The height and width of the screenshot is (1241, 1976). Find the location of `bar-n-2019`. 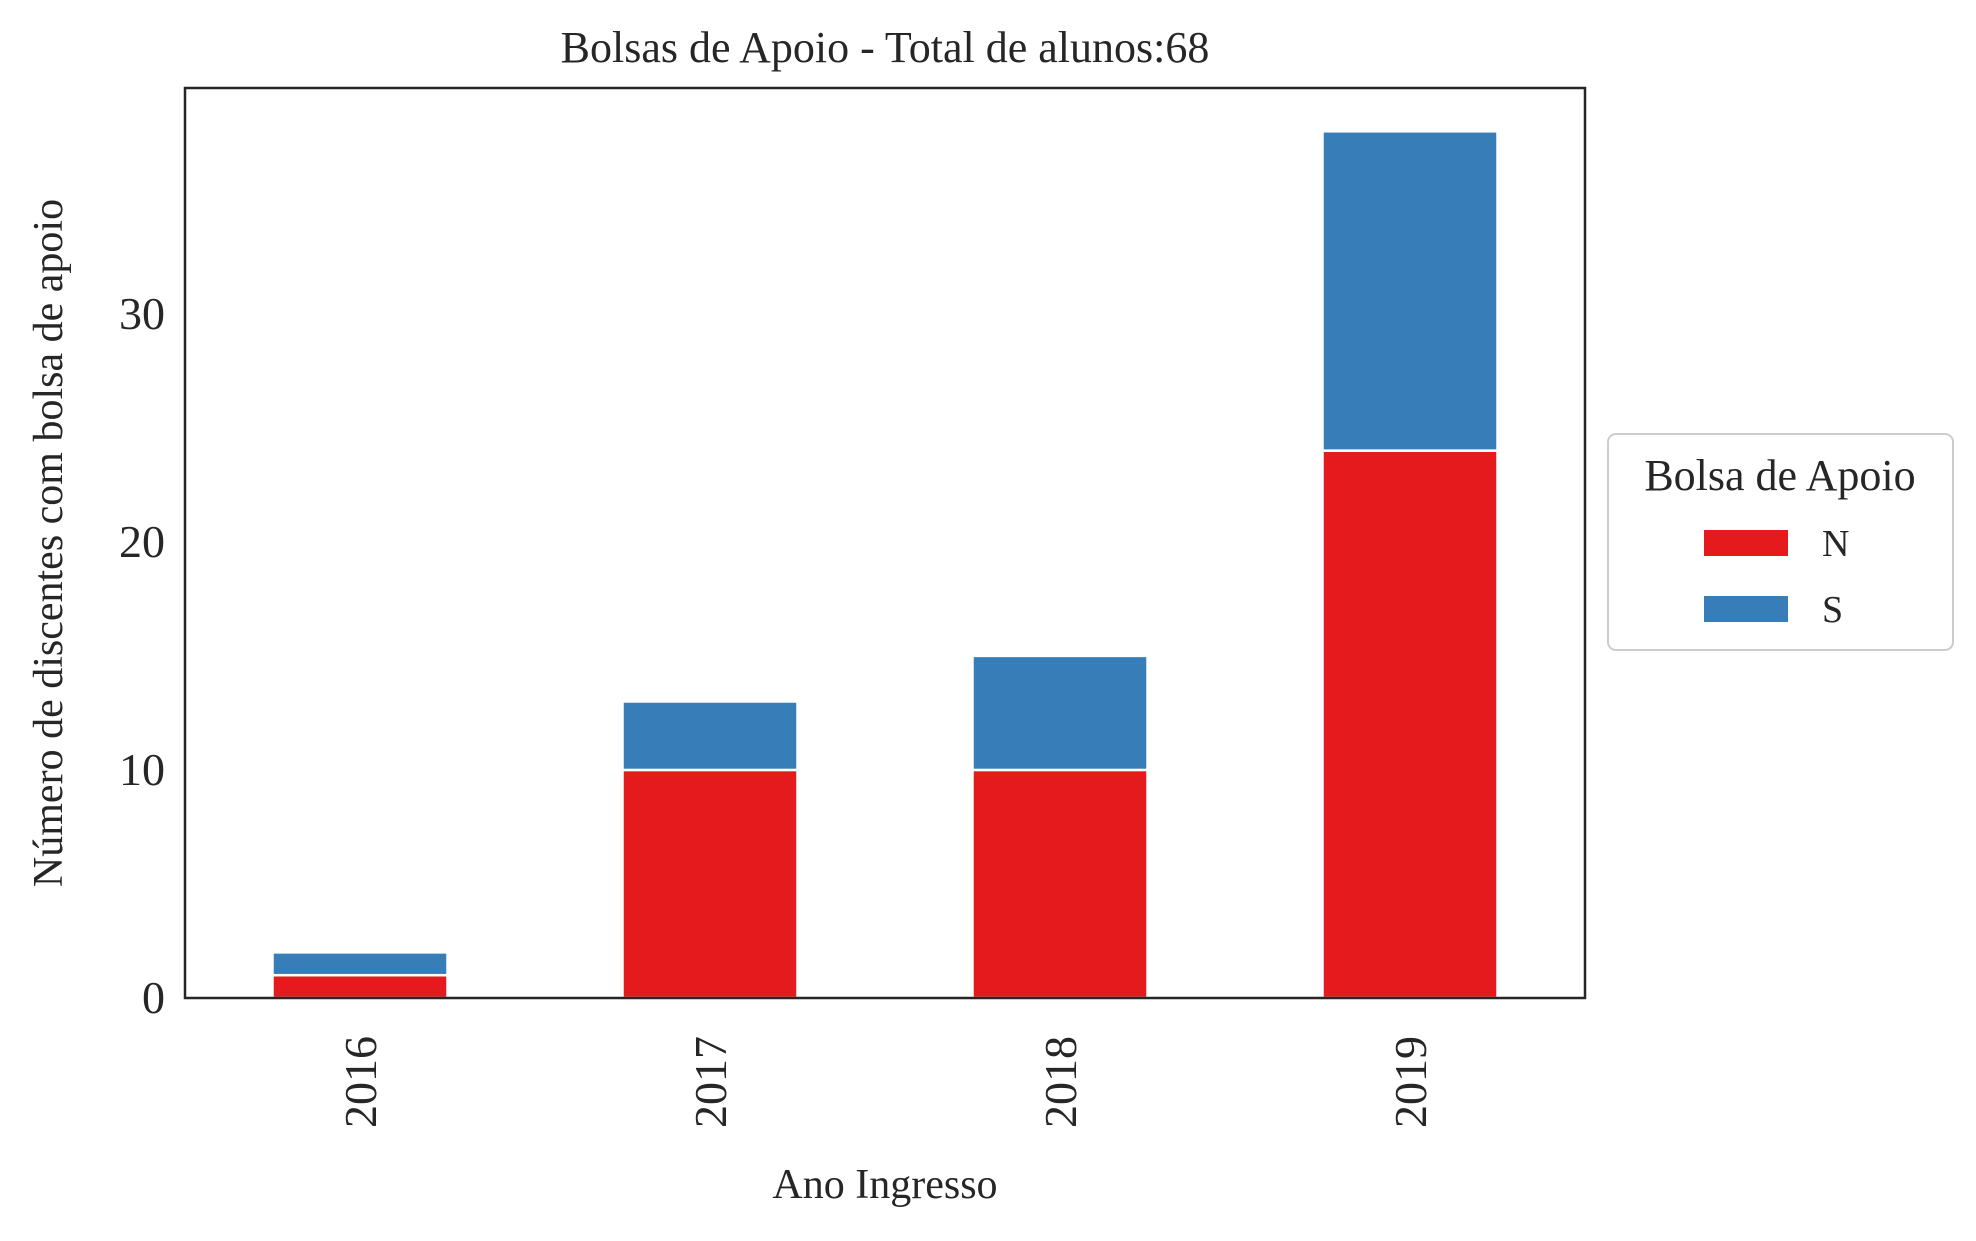

bar-n-2019 is located at coordinates (1410, 724).